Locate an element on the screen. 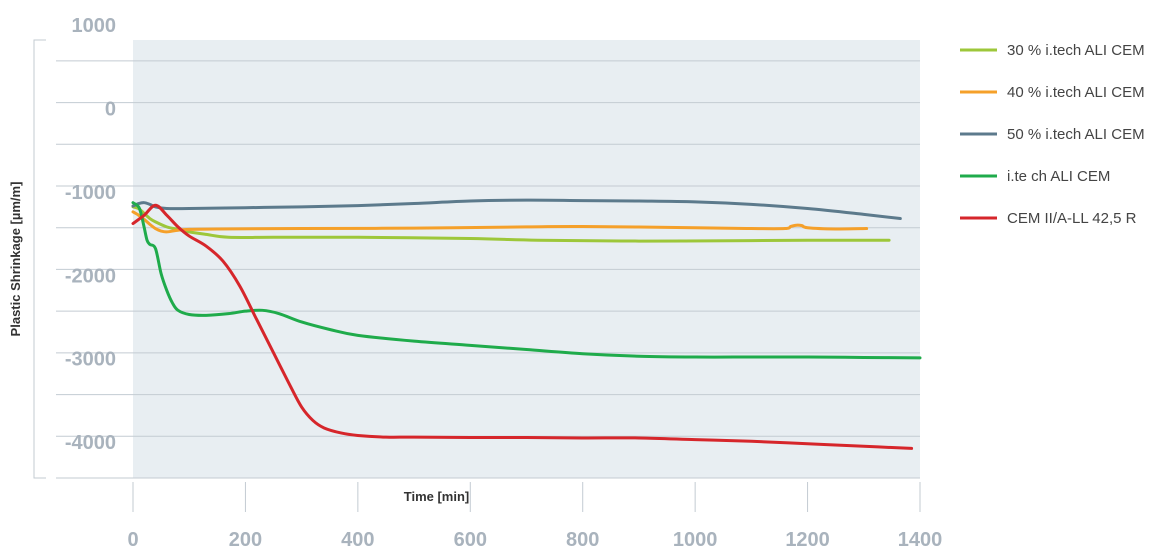 The image size is (1168, 554). x-tick-label: 0 is located at coordinates (132, 540).